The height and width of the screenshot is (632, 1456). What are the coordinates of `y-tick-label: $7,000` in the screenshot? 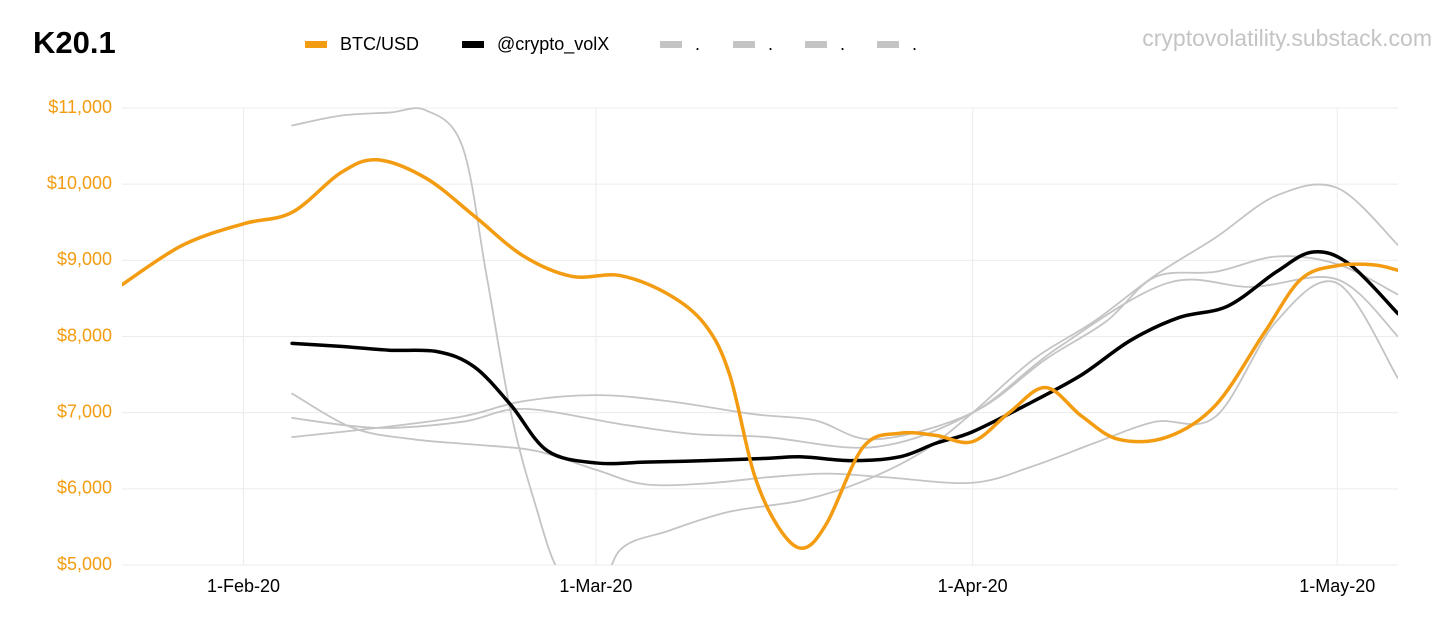 It's located at (84, 411).